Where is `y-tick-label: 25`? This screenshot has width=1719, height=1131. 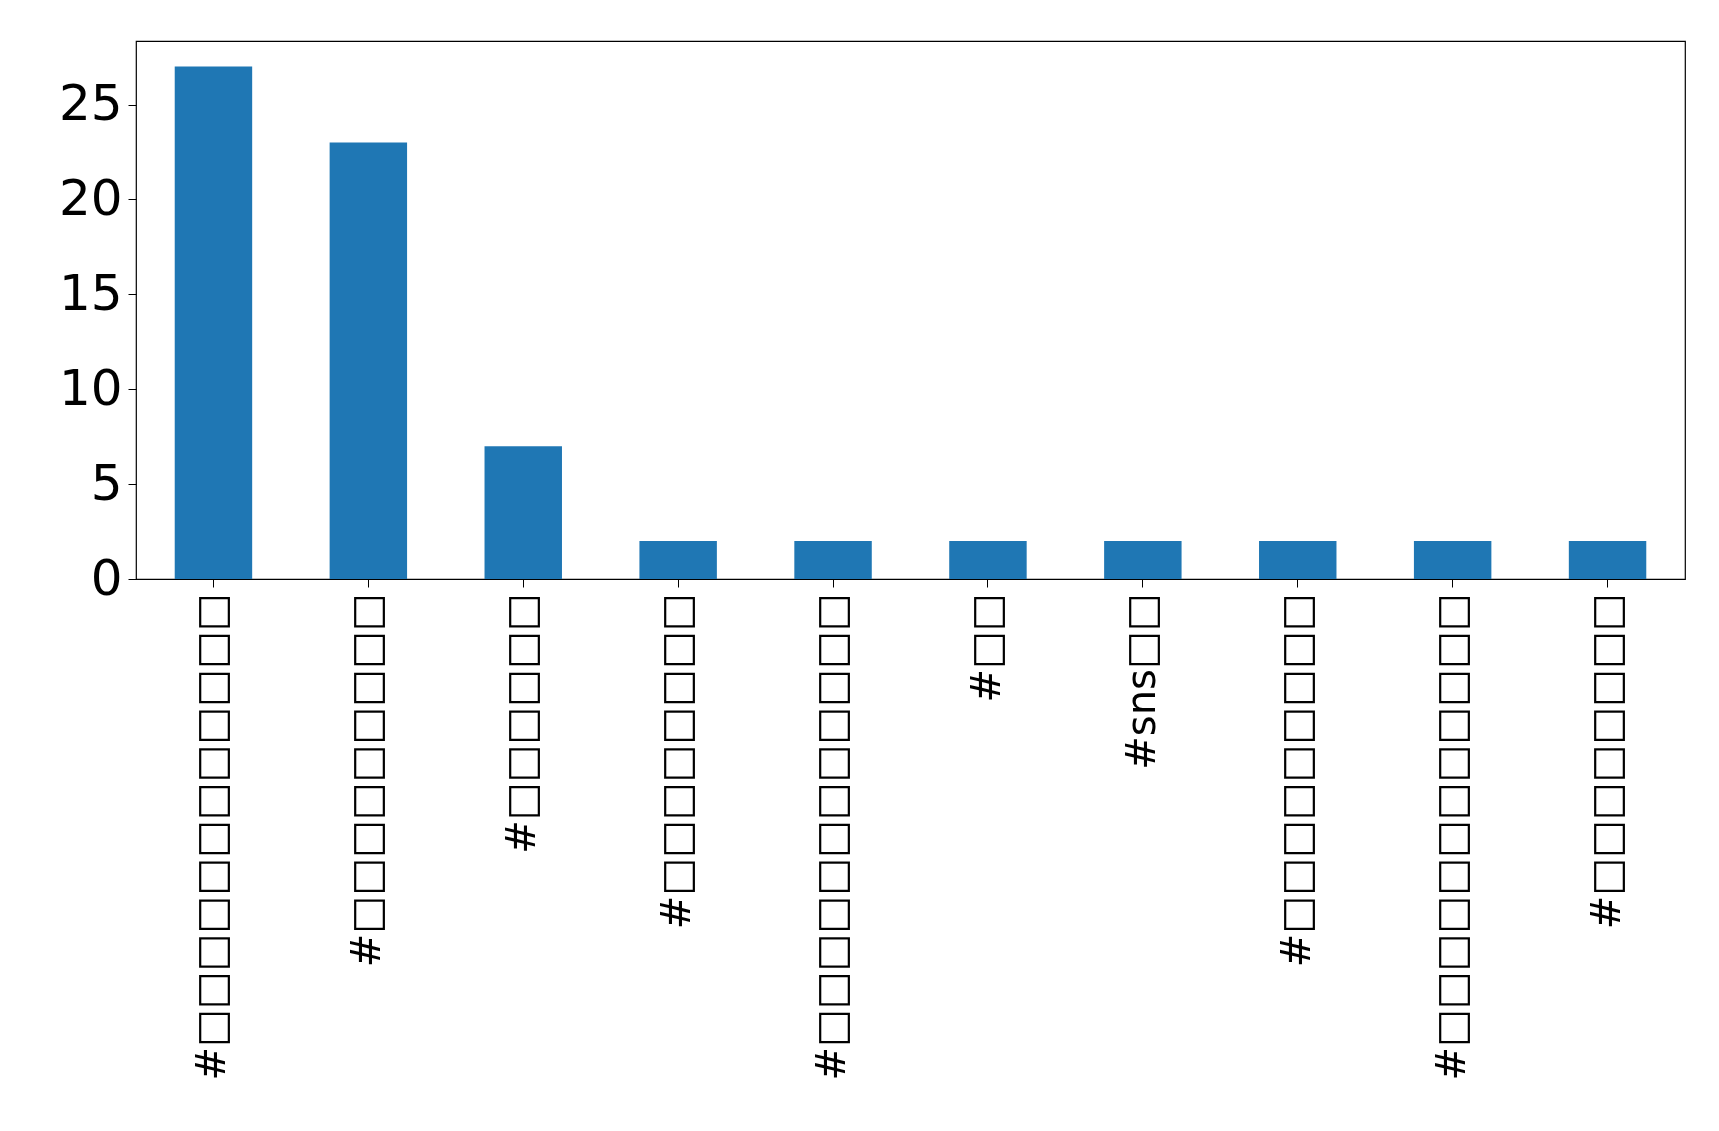
y-tick-label: 25 is located at coordinates (90, 103).